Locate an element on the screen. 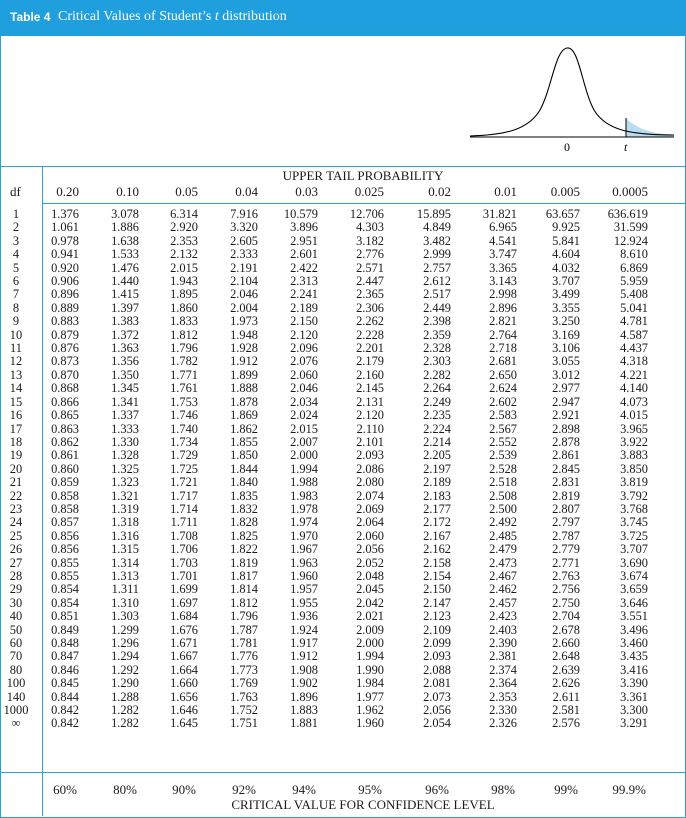 This screenshot has height=818, width=686. df-cell: 6 is located at coordinates (16, 281).